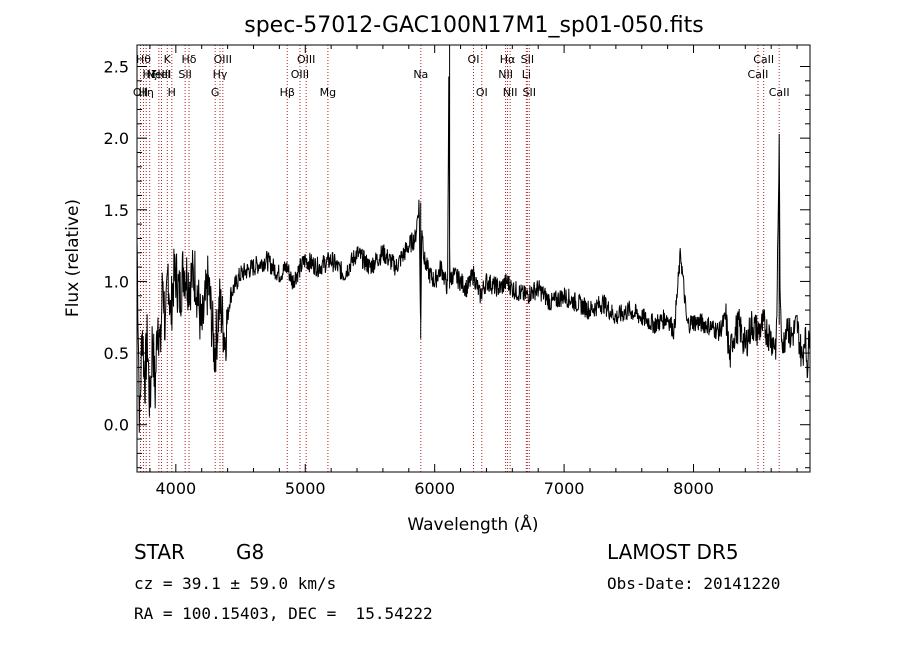 The height and width of the screenshot is (649, 900). Describe the element at coordinates (474, 25) in the screenshot. I see `chart-title: spec-57012-GAC100N17M1_sp01-050.fits` at that location.